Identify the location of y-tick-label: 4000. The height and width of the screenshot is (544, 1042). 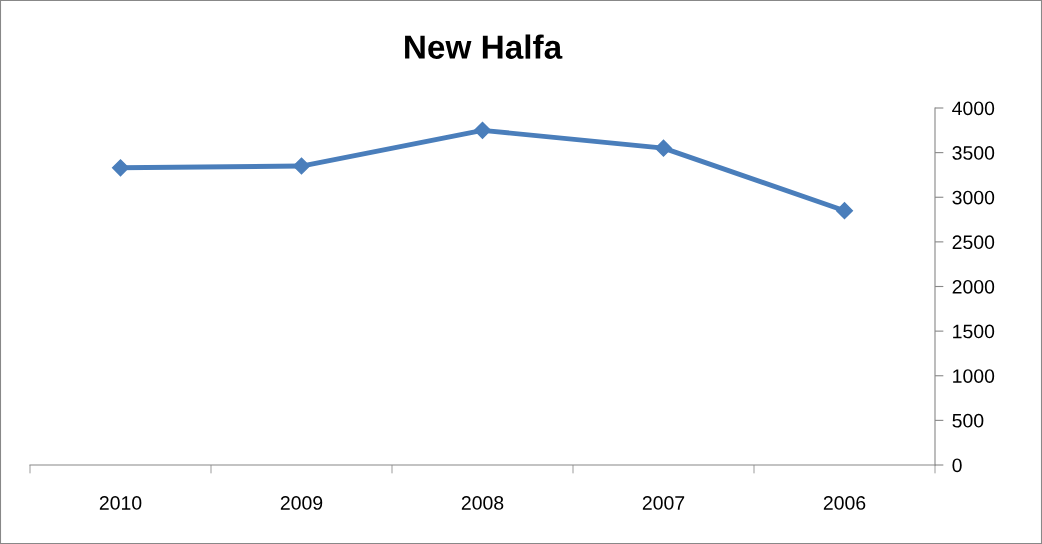
(973, 108).